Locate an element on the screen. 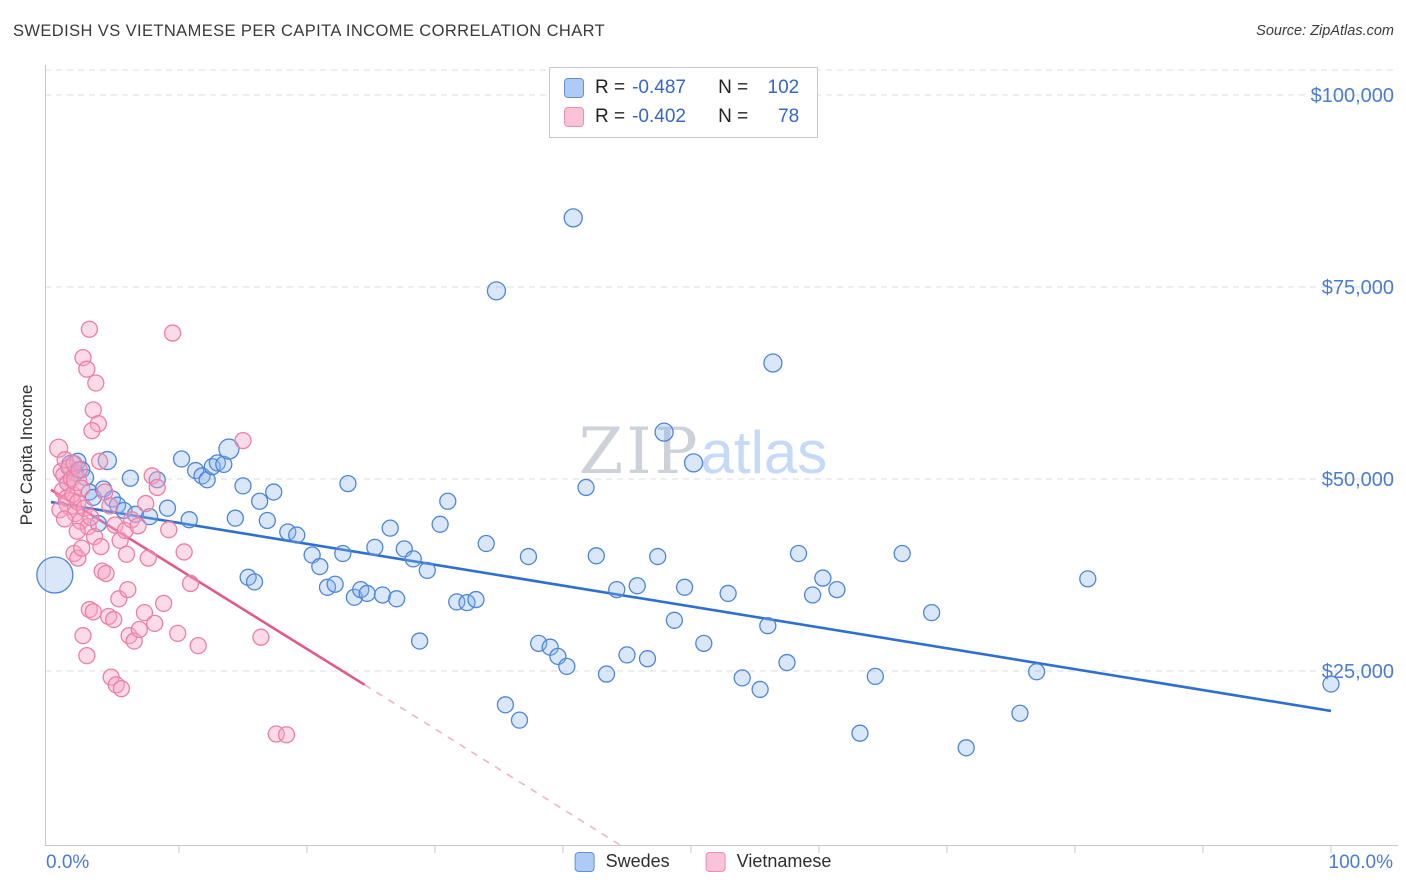 The width and height of the screenshot is (1406, 892). watermark: ZIPatlas is located at coordinates (703, 452).